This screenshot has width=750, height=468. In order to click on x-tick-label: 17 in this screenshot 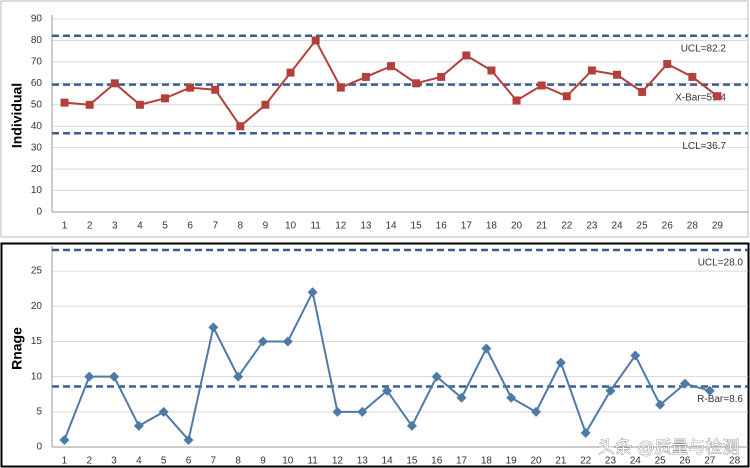, I will do `click(462, 461)`.